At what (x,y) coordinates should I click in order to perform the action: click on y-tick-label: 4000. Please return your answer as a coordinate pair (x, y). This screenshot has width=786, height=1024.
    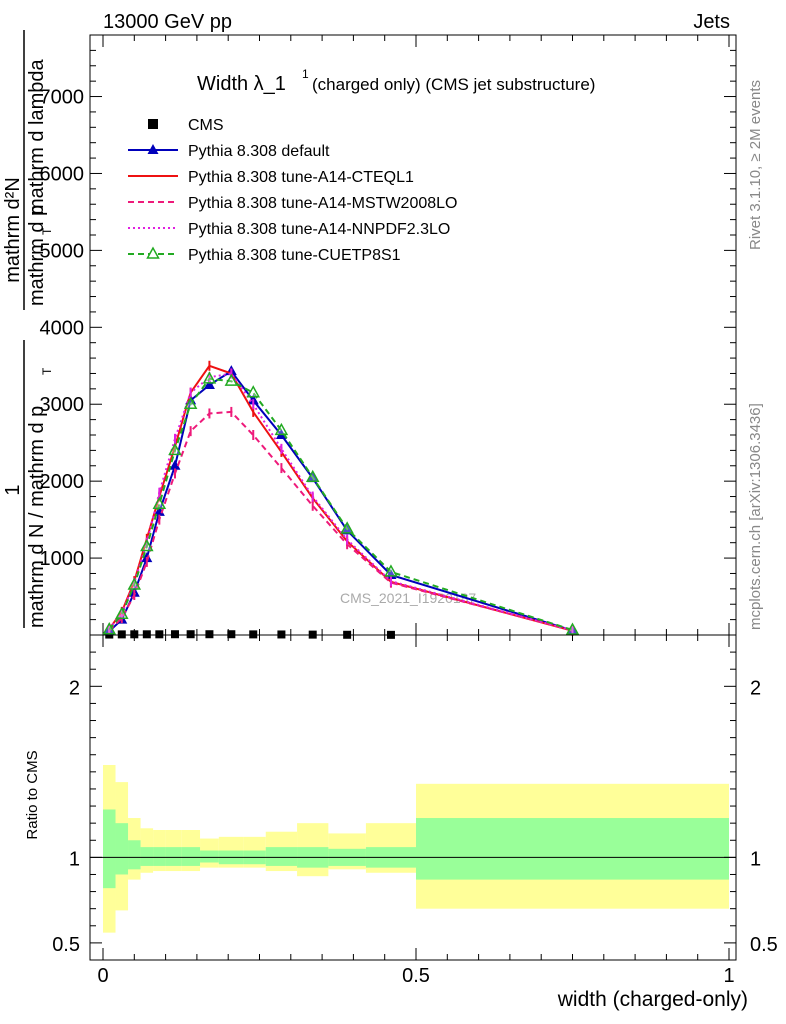
    Looking at the image, I should click on (62, 328).